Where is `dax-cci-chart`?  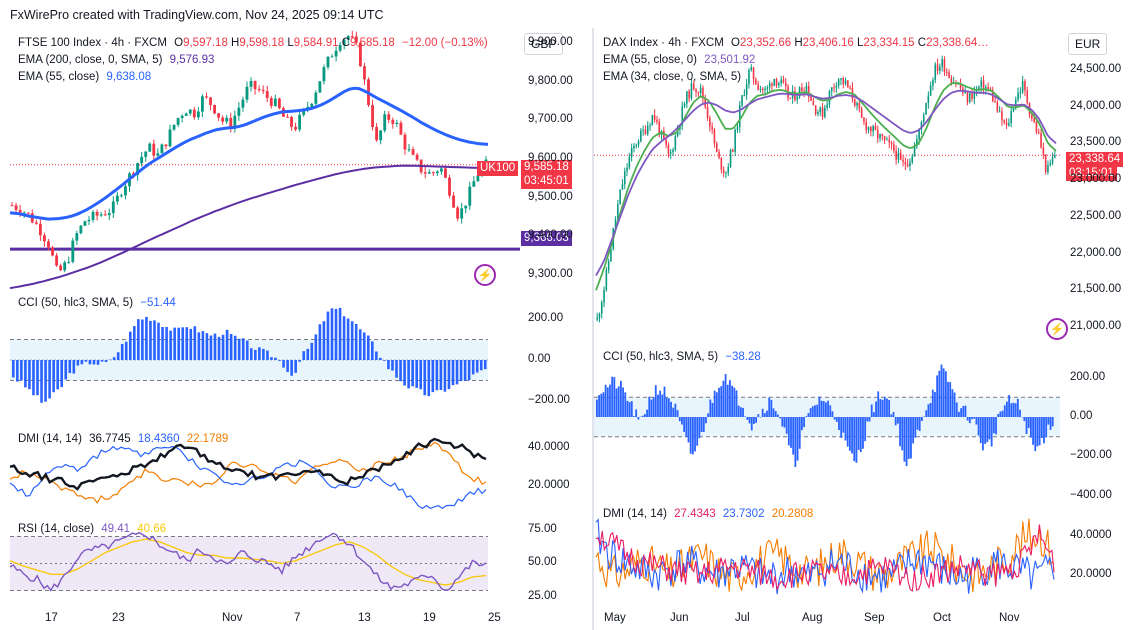 dax-cci-chart is located at coordinates (827, 419).